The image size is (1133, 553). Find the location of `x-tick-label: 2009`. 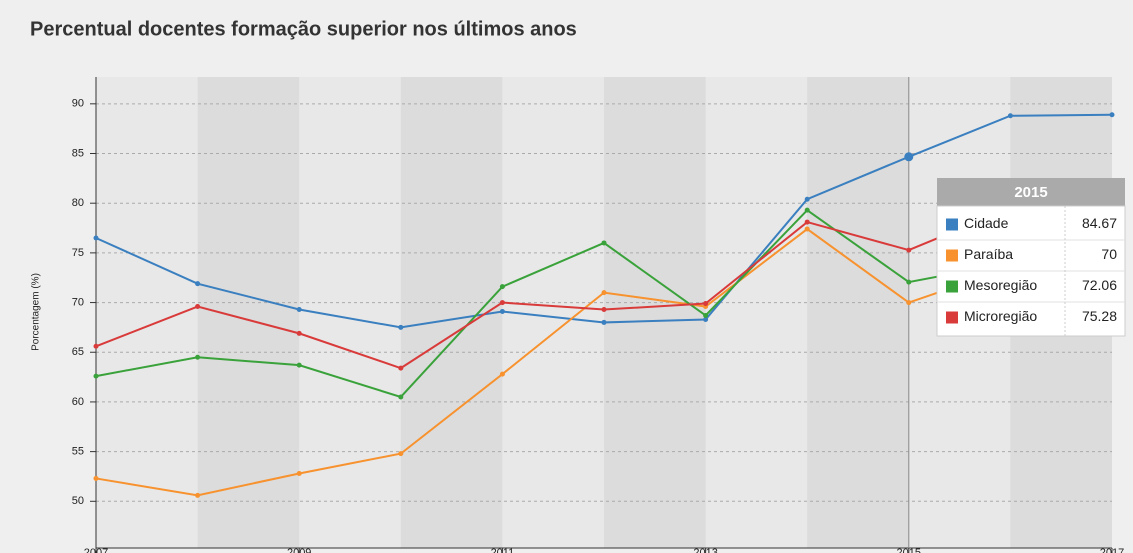

x-tick-label: 2009 is located at coordinates (299, 550).